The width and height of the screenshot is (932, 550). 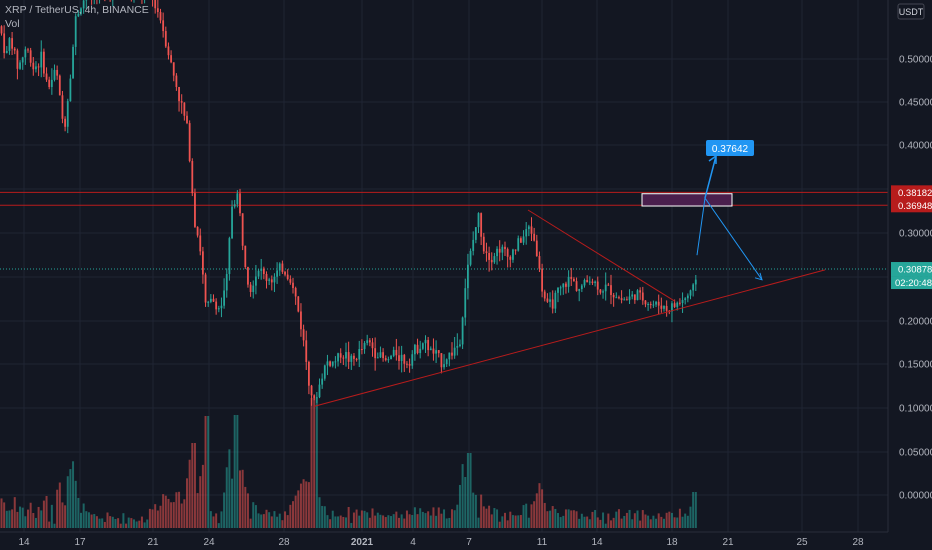 I want to click on time-tick-label: 14, so click(x=24, y=542).